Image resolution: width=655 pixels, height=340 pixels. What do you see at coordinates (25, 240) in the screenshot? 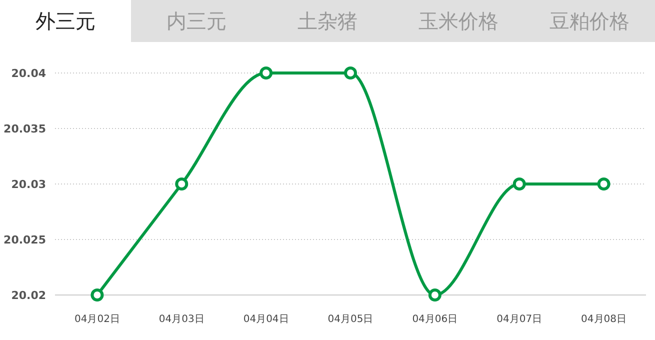
I see `y-tick-label: 20.025` at bounding box center [25, 240].